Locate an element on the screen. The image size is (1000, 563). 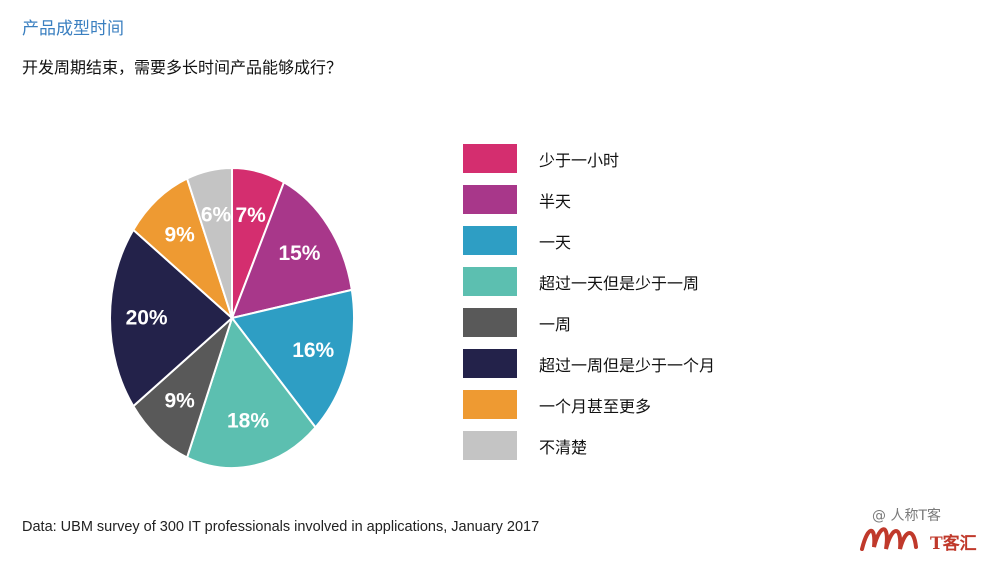
pie-chart: 7% 15% 16% 18% 9% 20% 9% 6% is located at coordinates (232, 317).